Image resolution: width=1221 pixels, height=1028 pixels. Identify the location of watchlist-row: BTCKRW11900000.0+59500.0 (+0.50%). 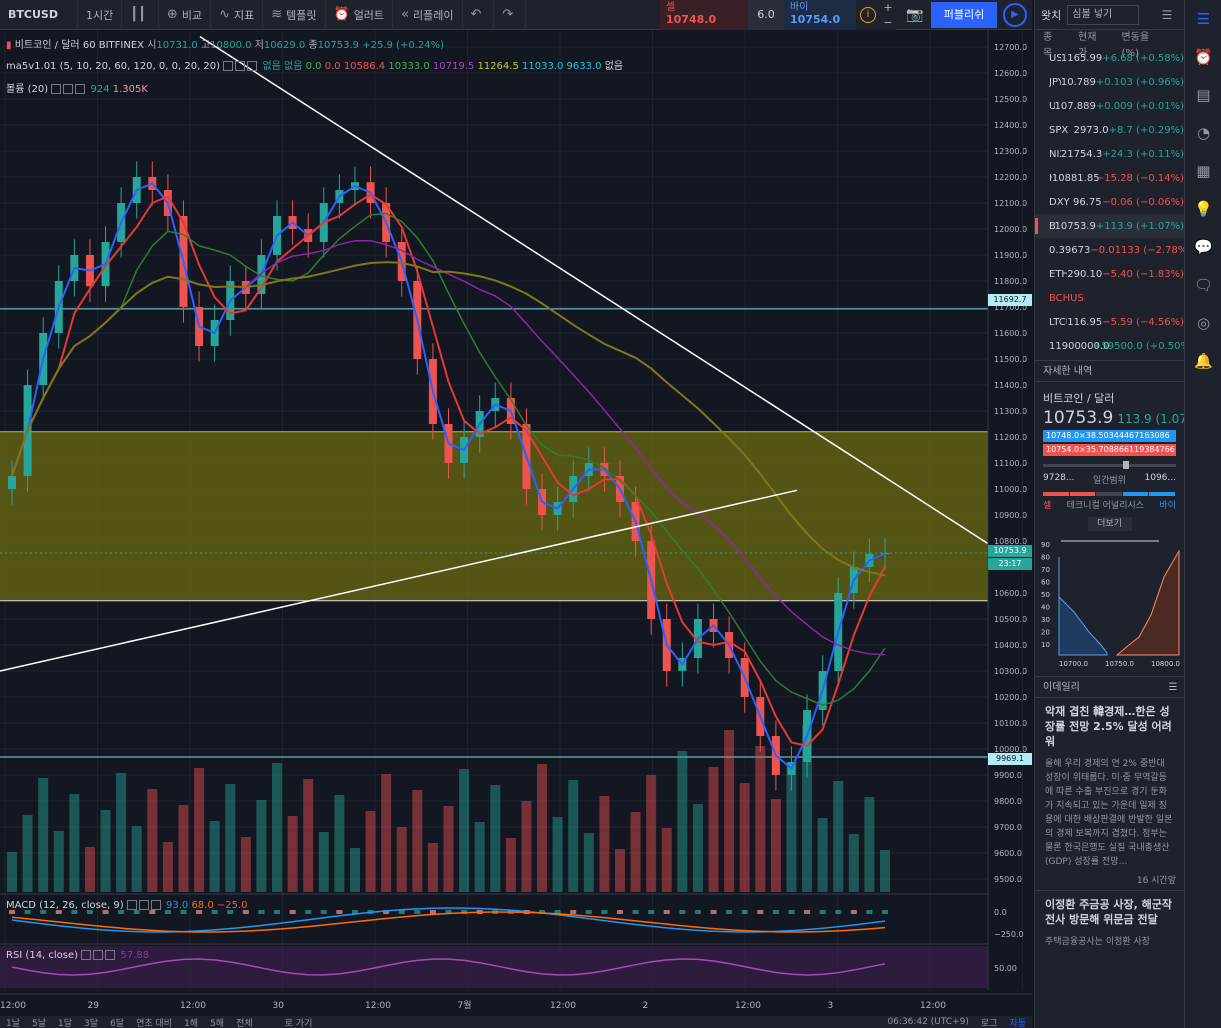
(1109, 346).